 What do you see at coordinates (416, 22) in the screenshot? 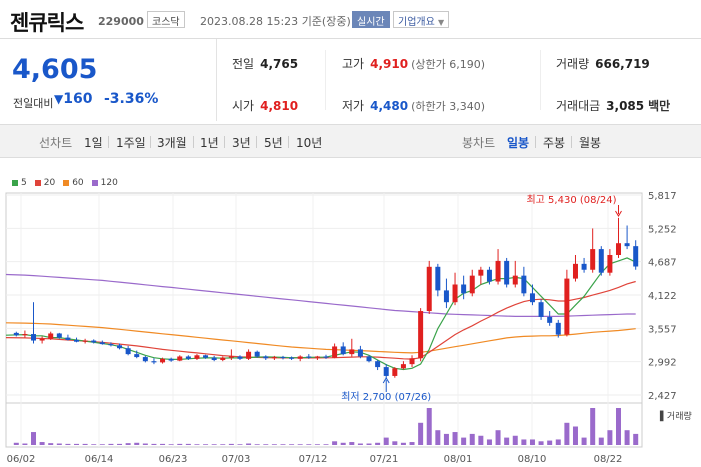
I see `corp-overview-label: 기업개요` at bounding box center [416, 22].